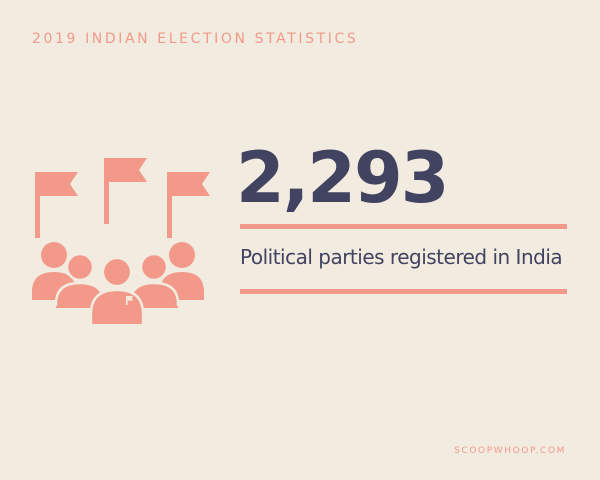 This screenshot has width=600, height=480. Describe the element at coordinates (401, 257) in the screenshot. I see `stat-caption: Political parties registered in India` at that location.